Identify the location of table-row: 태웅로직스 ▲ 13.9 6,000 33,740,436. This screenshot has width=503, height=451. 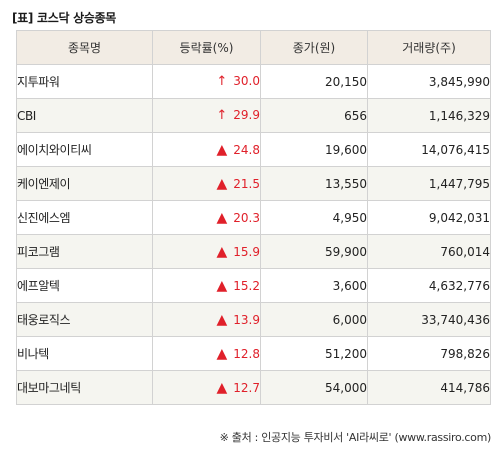
(253, 319).